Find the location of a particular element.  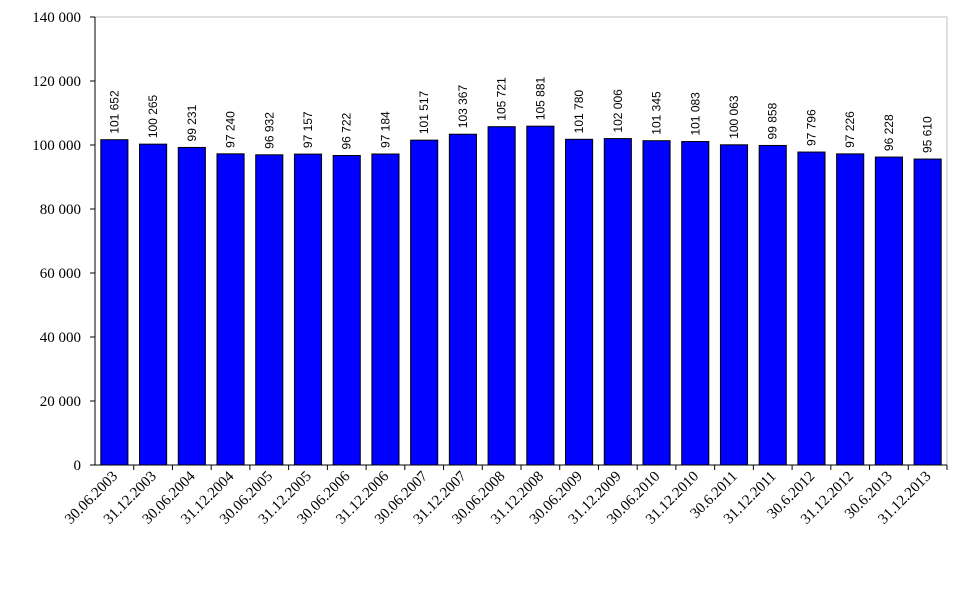

value-label: 103 367 is located at coordinates (463, 107).